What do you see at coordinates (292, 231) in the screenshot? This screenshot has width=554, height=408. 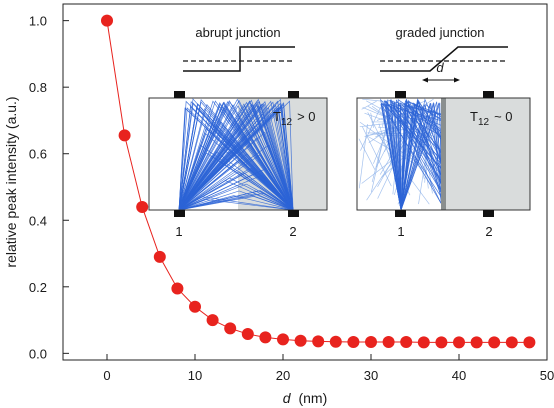 I see `contact-label-2-abrupt: 2` at bounding box center [292, 231].